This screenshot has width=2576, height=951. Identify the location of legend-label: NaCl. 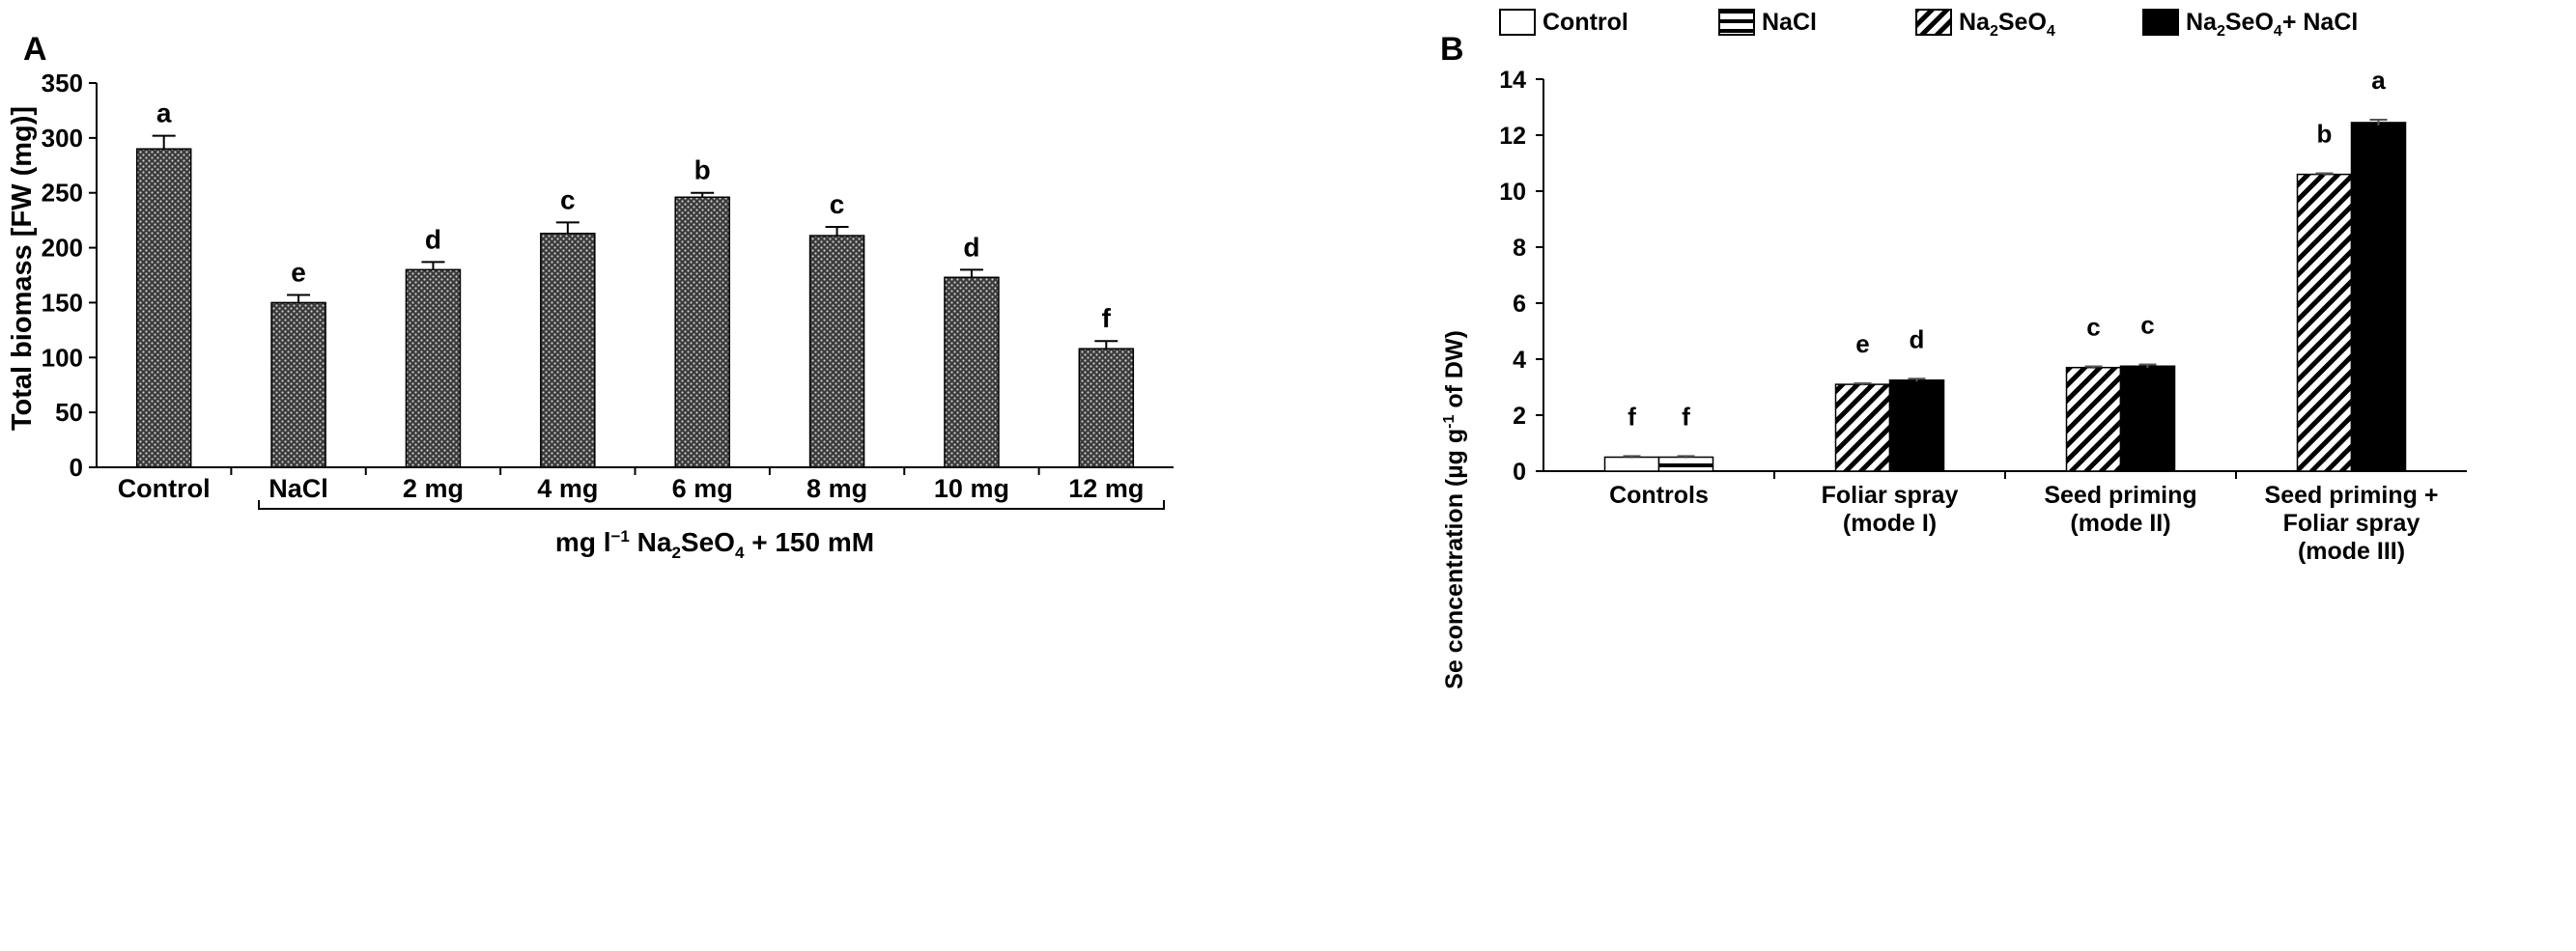
(1789, 22).